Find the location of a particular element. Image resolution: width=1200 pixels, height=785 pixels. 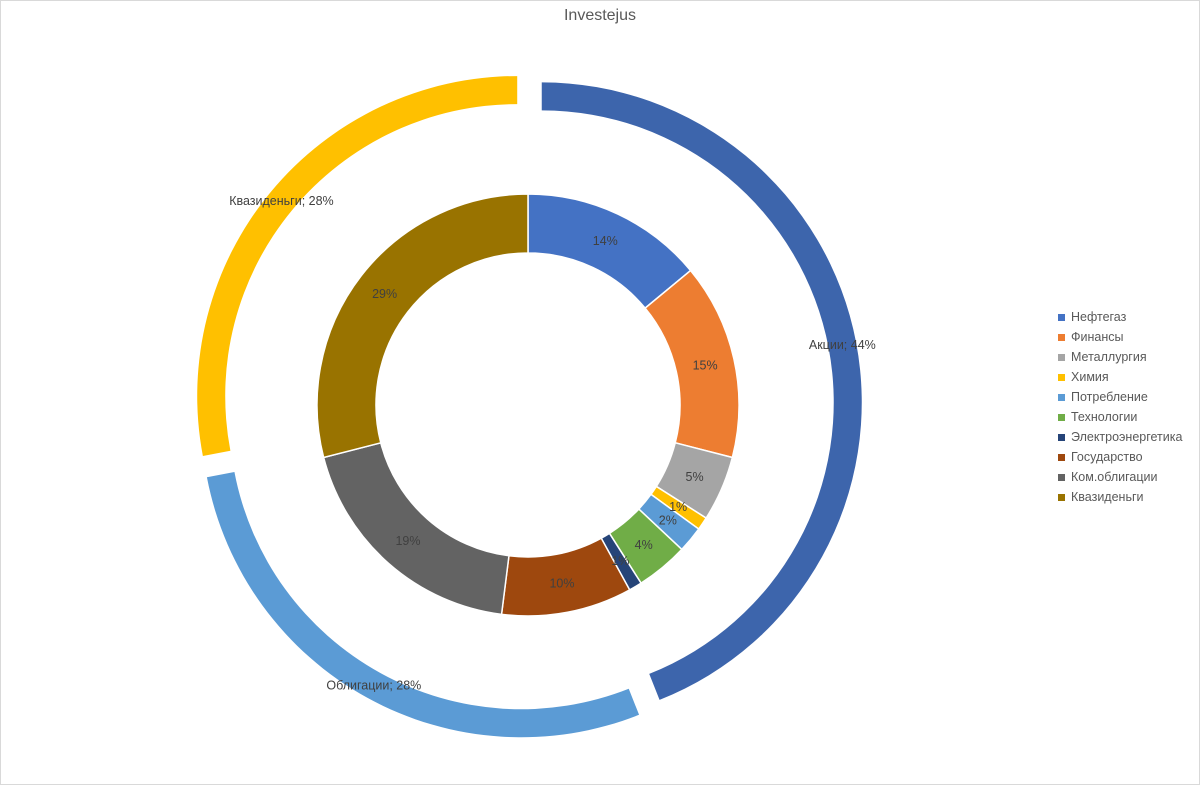

legend-item-6: Электроэнергетика is located at coordinates (1120, 437).